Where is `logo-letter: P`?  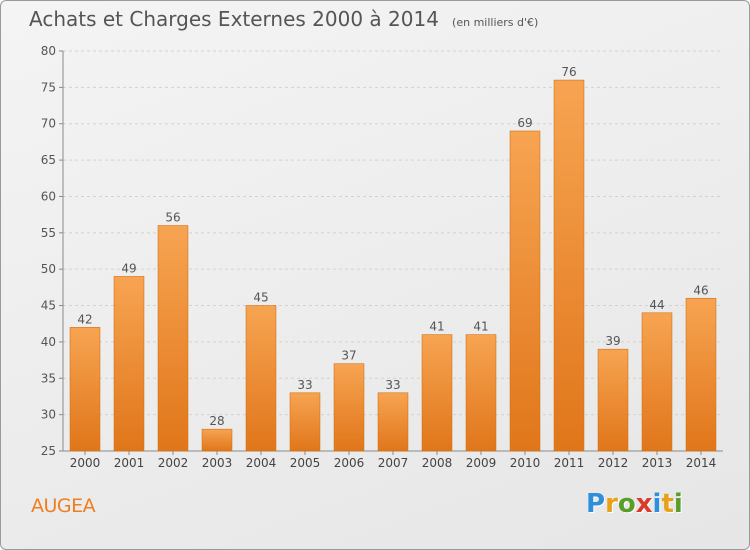 logo-letter: P is located at coordinates (596, 504).